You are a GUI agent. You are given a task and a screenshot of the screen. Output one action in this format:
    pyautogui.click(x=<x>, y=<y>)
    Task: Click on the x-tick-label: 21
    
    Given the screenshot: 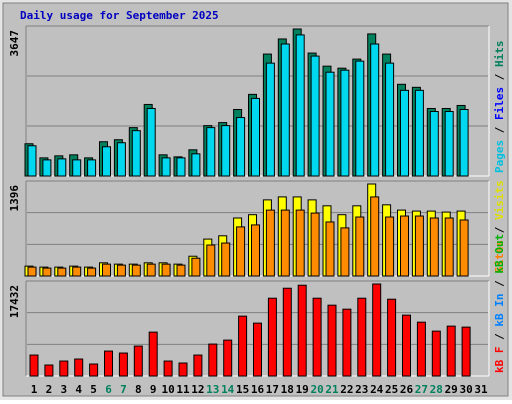 What is the action you would take?
    pyautogui.click(x=332, y=389)
    